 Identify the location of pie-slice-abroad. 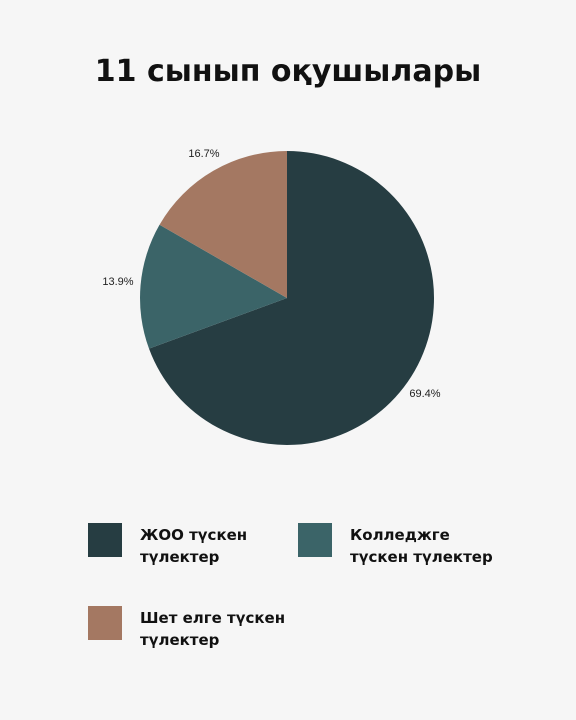
(223, 224).